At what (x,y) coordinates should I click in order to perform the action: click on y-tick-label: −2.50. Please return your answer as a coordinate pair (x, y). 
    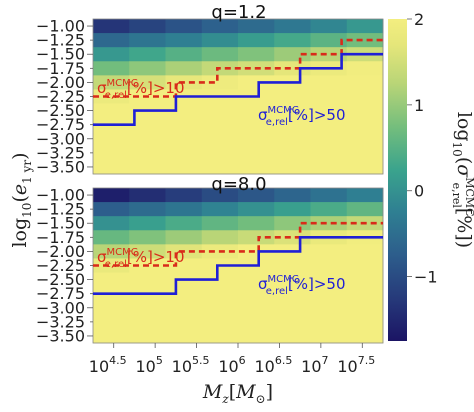
    Looking at the image, I should click on (60, 110).